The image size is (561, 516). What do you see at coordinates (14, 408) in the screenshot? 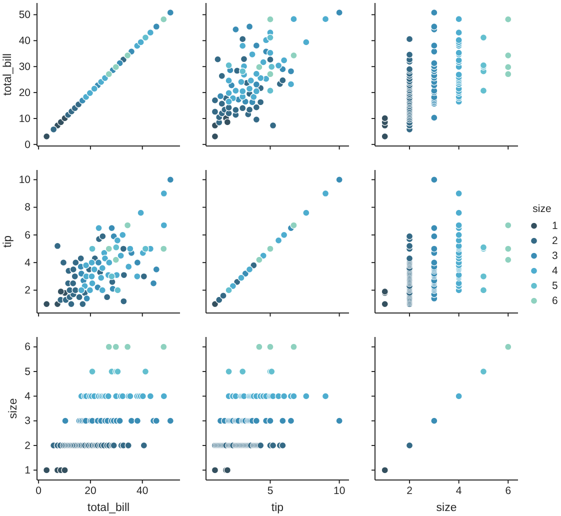
I see `y-axis-title: size` at bounding box center [14, 408].